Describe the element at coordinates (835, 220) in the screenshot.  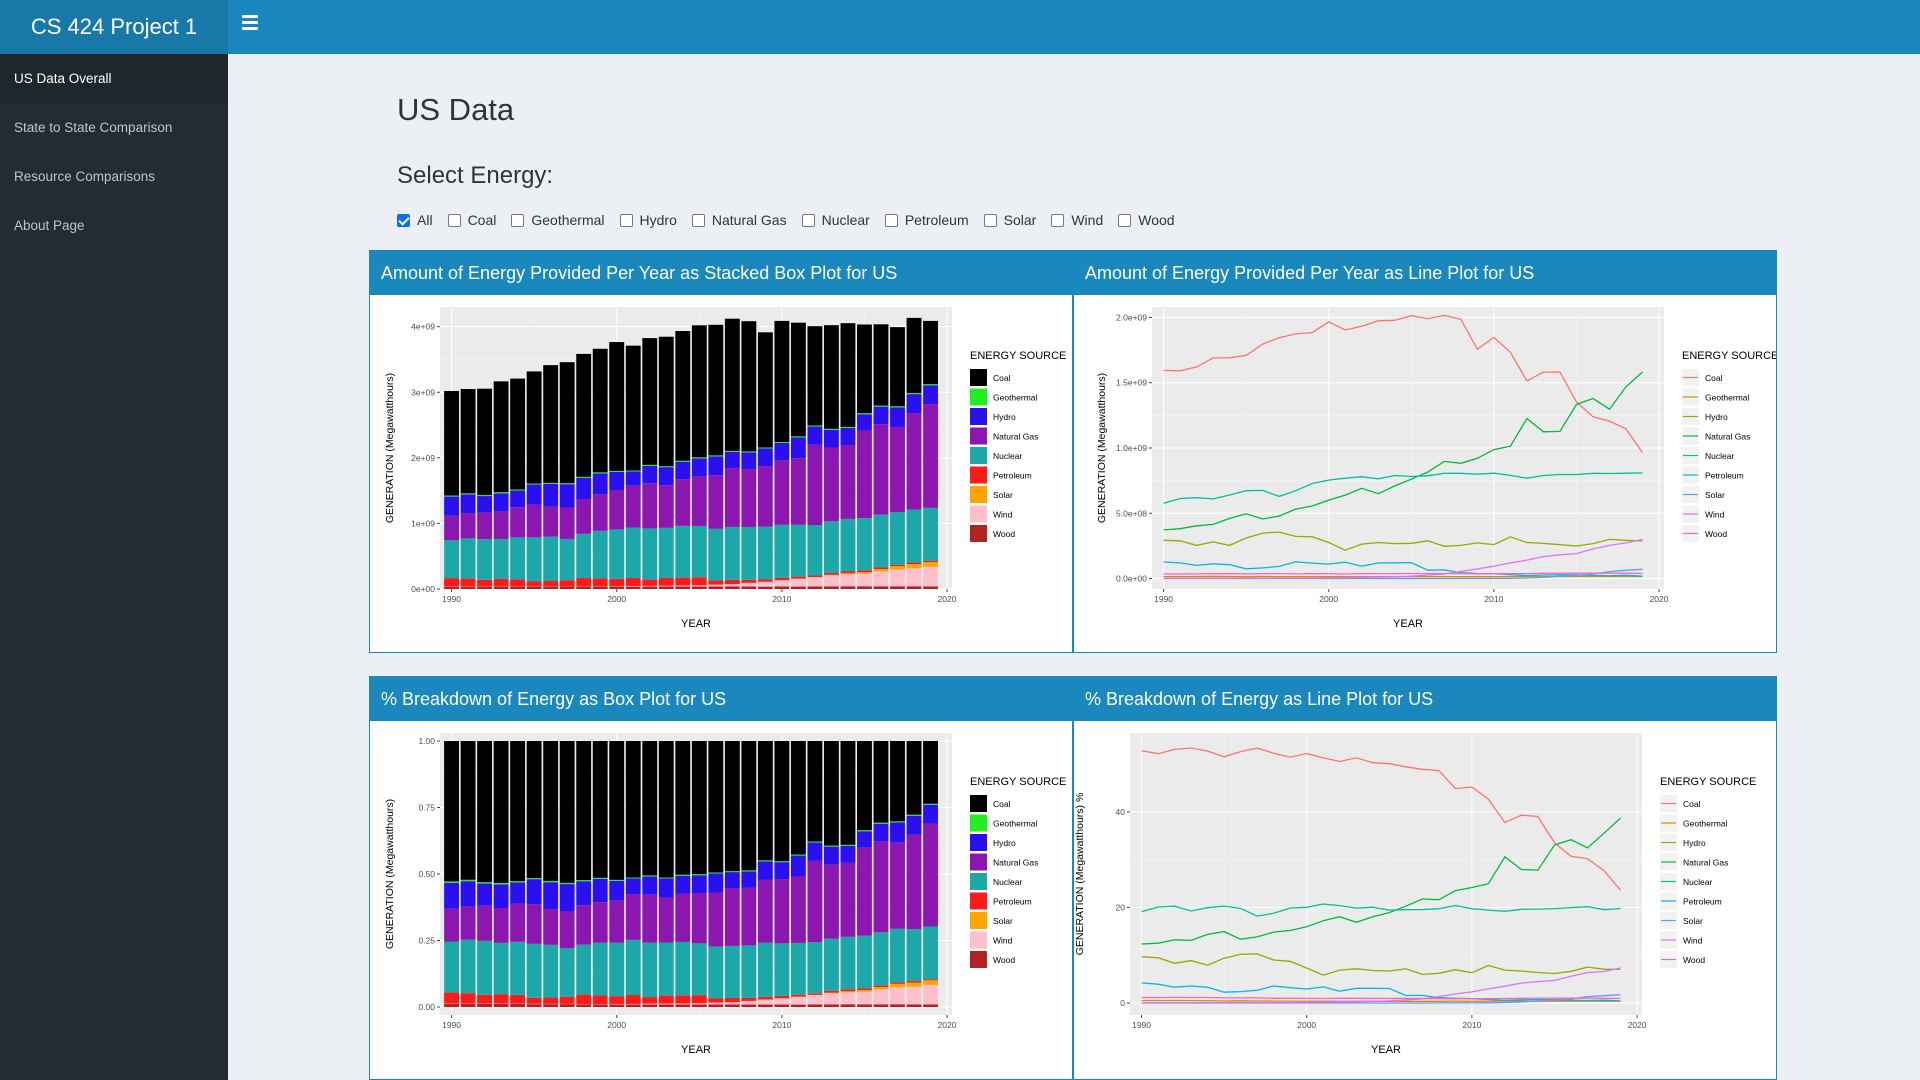
I see `checkbox-nuclear: Nuclear` at that location.